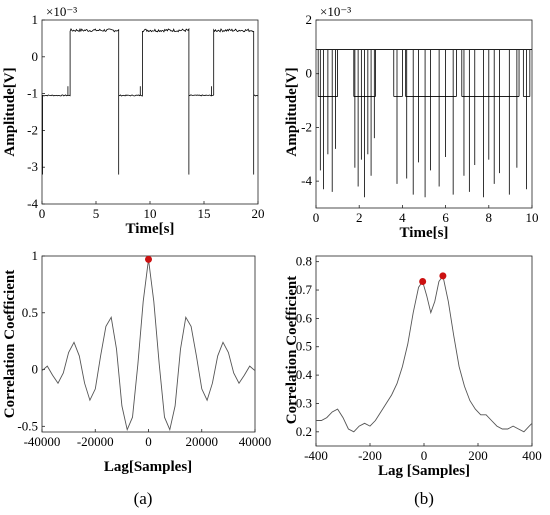  Describe the element at coordinates (42, 441) in the screenshot. I see `x-tick-label: -40000` at that location.